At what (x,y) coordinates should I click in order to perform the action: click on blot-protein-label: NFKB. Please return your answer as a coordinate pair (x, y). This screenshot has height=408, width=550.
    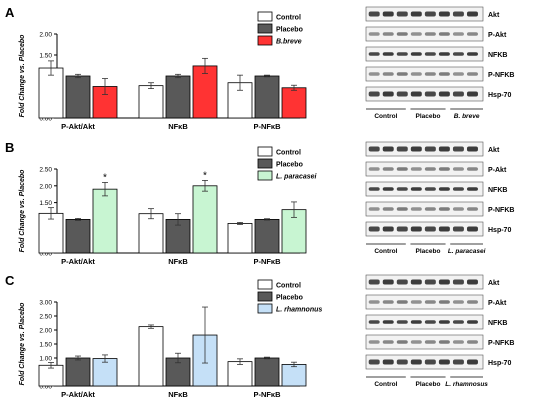
    Looking at the image, I should click on (497, 55).